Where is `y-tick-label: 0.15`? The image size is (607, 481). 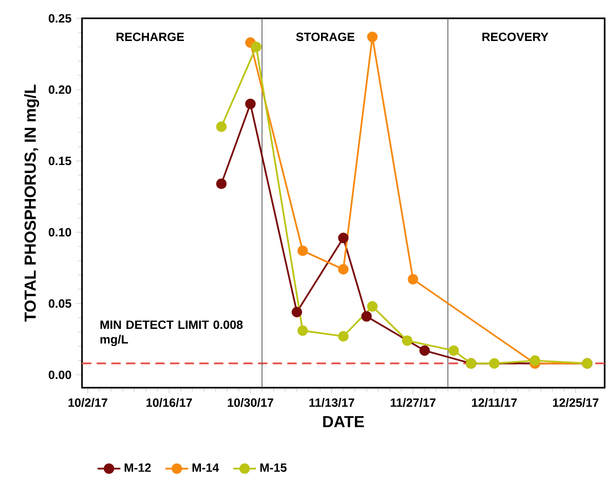 y-tick-label: 0.15 is located at coordinates (60, 161).